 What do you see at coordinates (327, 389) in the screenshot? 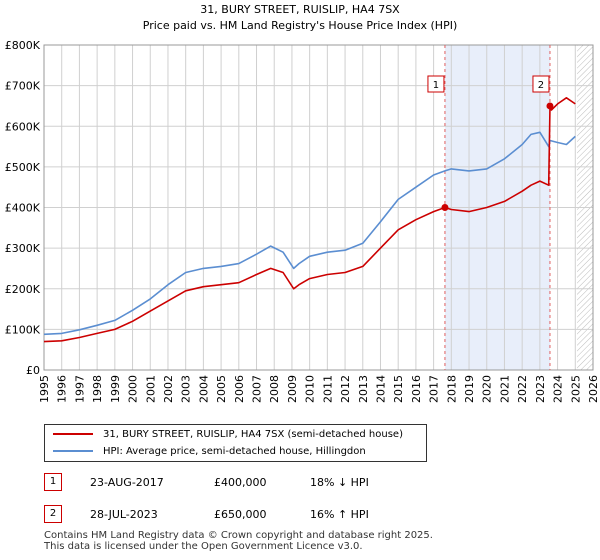
I see `x-tick-label: 2011` at bounding box center [327, 389].